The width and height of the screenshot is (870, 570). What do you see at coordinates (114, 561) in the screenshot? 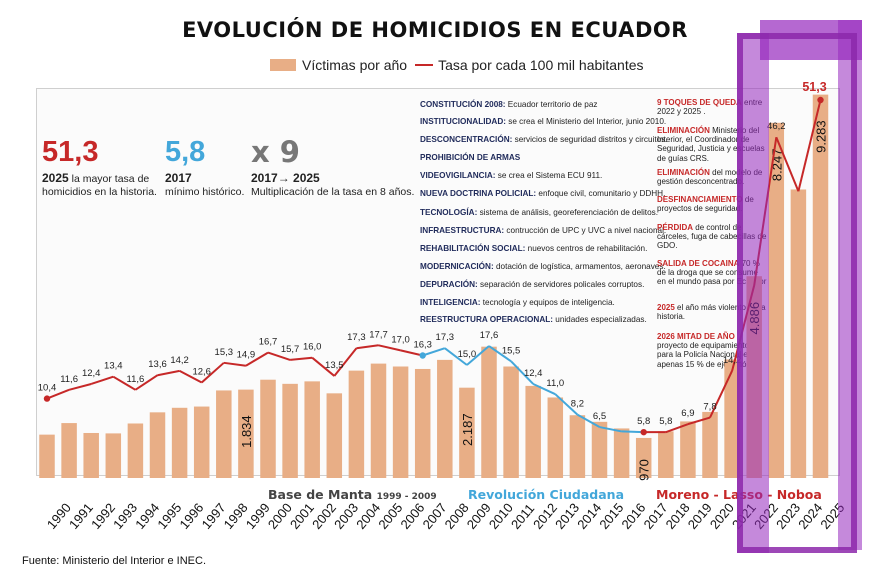
I see `source-note: Fuente: Ministerio del Interior e INEC.` at bounding box center [114, 561].